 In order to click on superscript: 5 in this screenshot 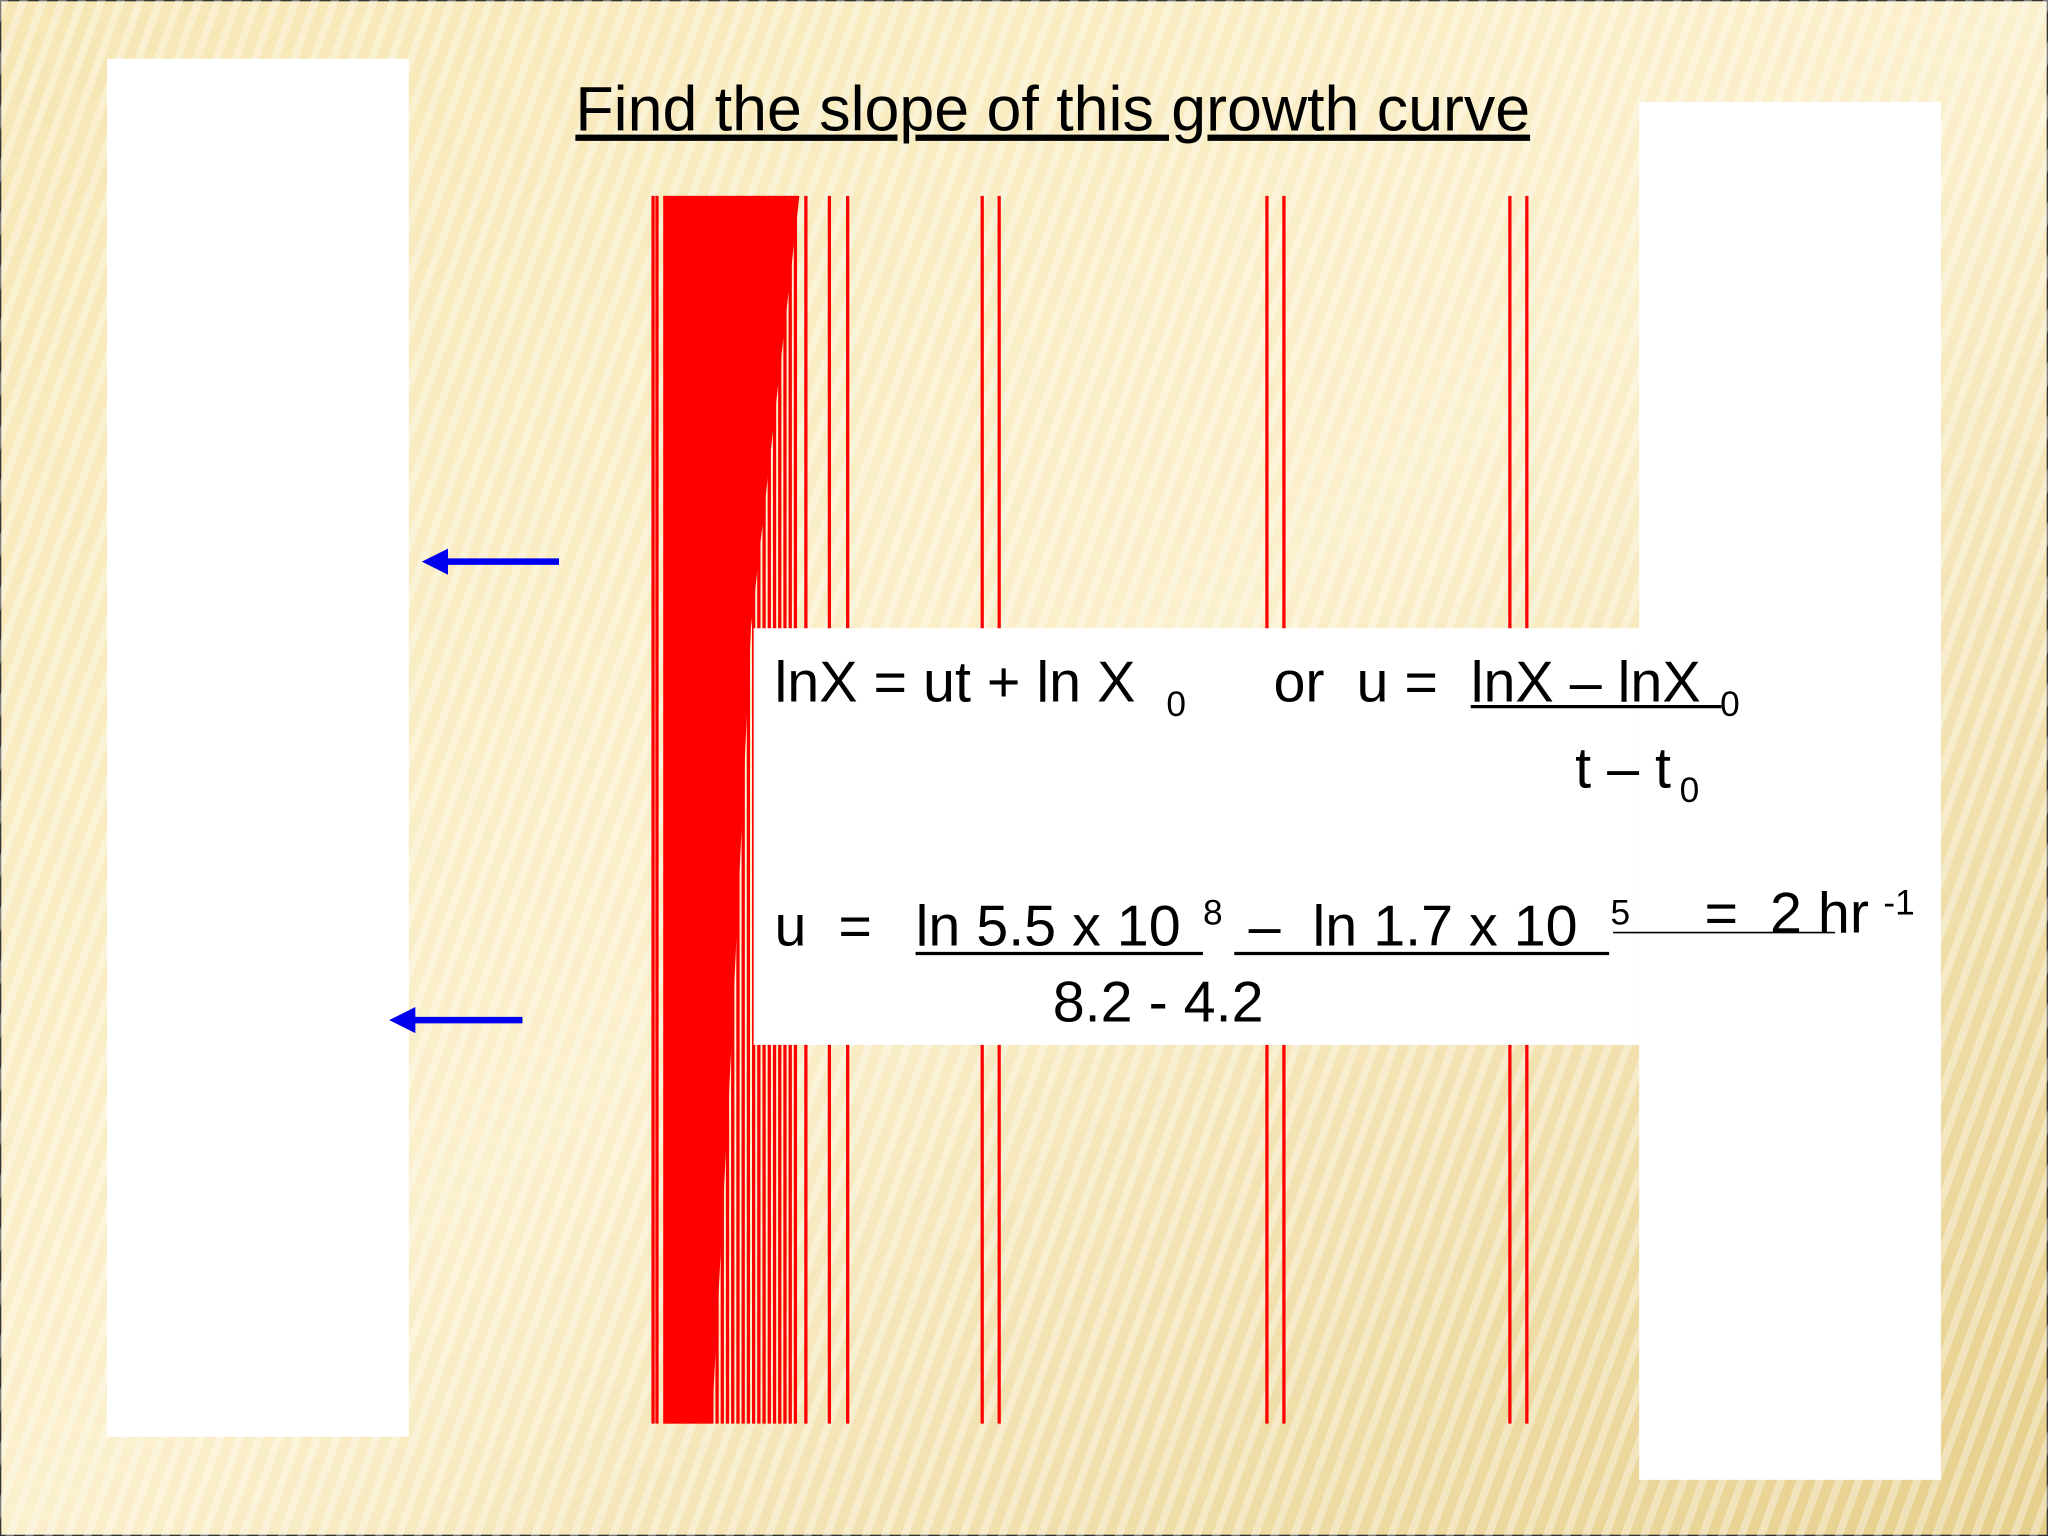, I will do `click(1620, 913)`.